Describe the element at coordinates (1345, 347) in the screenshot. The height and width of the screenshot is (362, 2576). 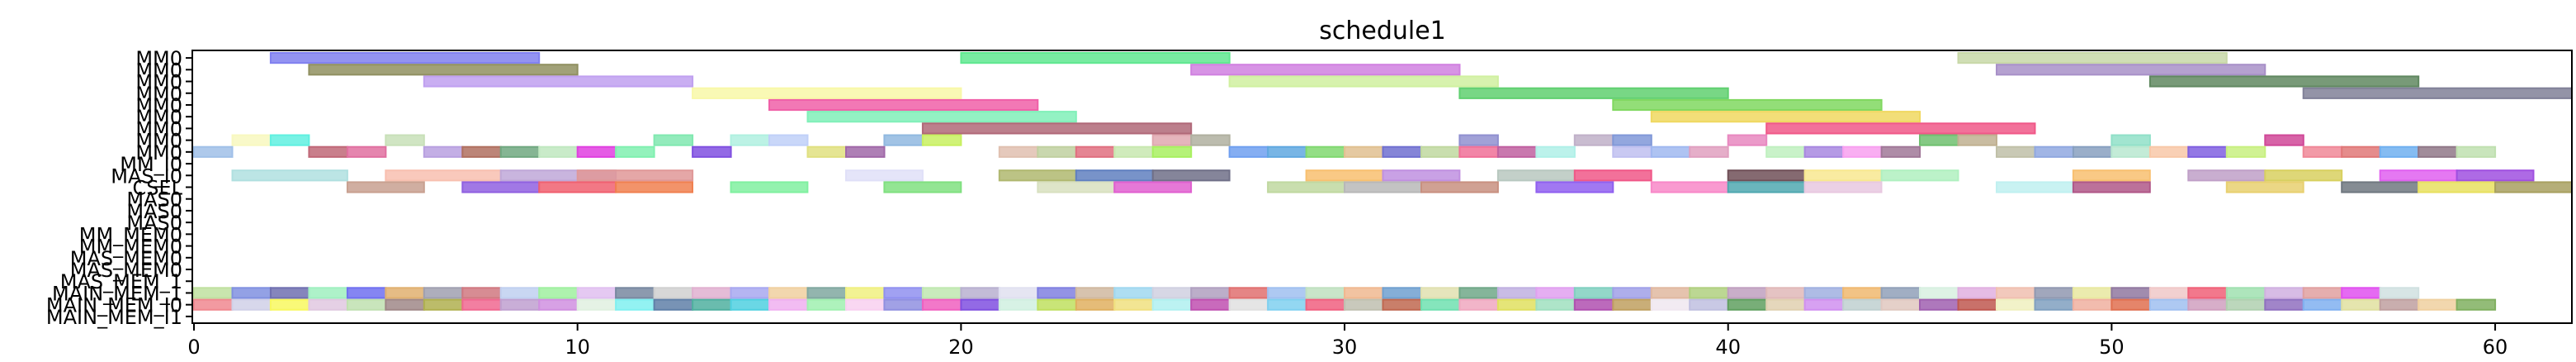
I see `x-tick-label: 30` at that location.